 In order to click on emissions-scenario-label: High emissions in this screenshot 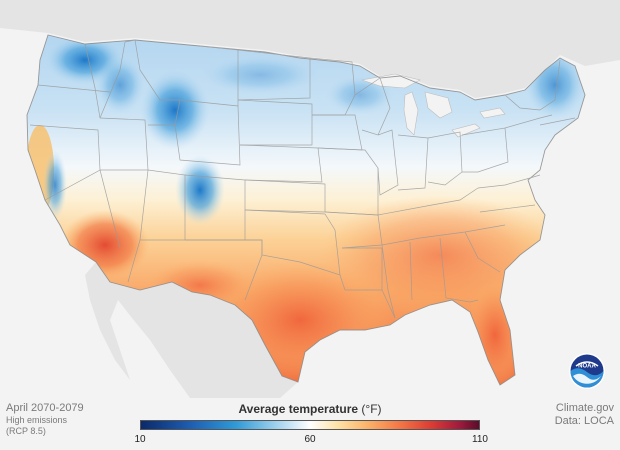, I will do `click(37, 420)`.